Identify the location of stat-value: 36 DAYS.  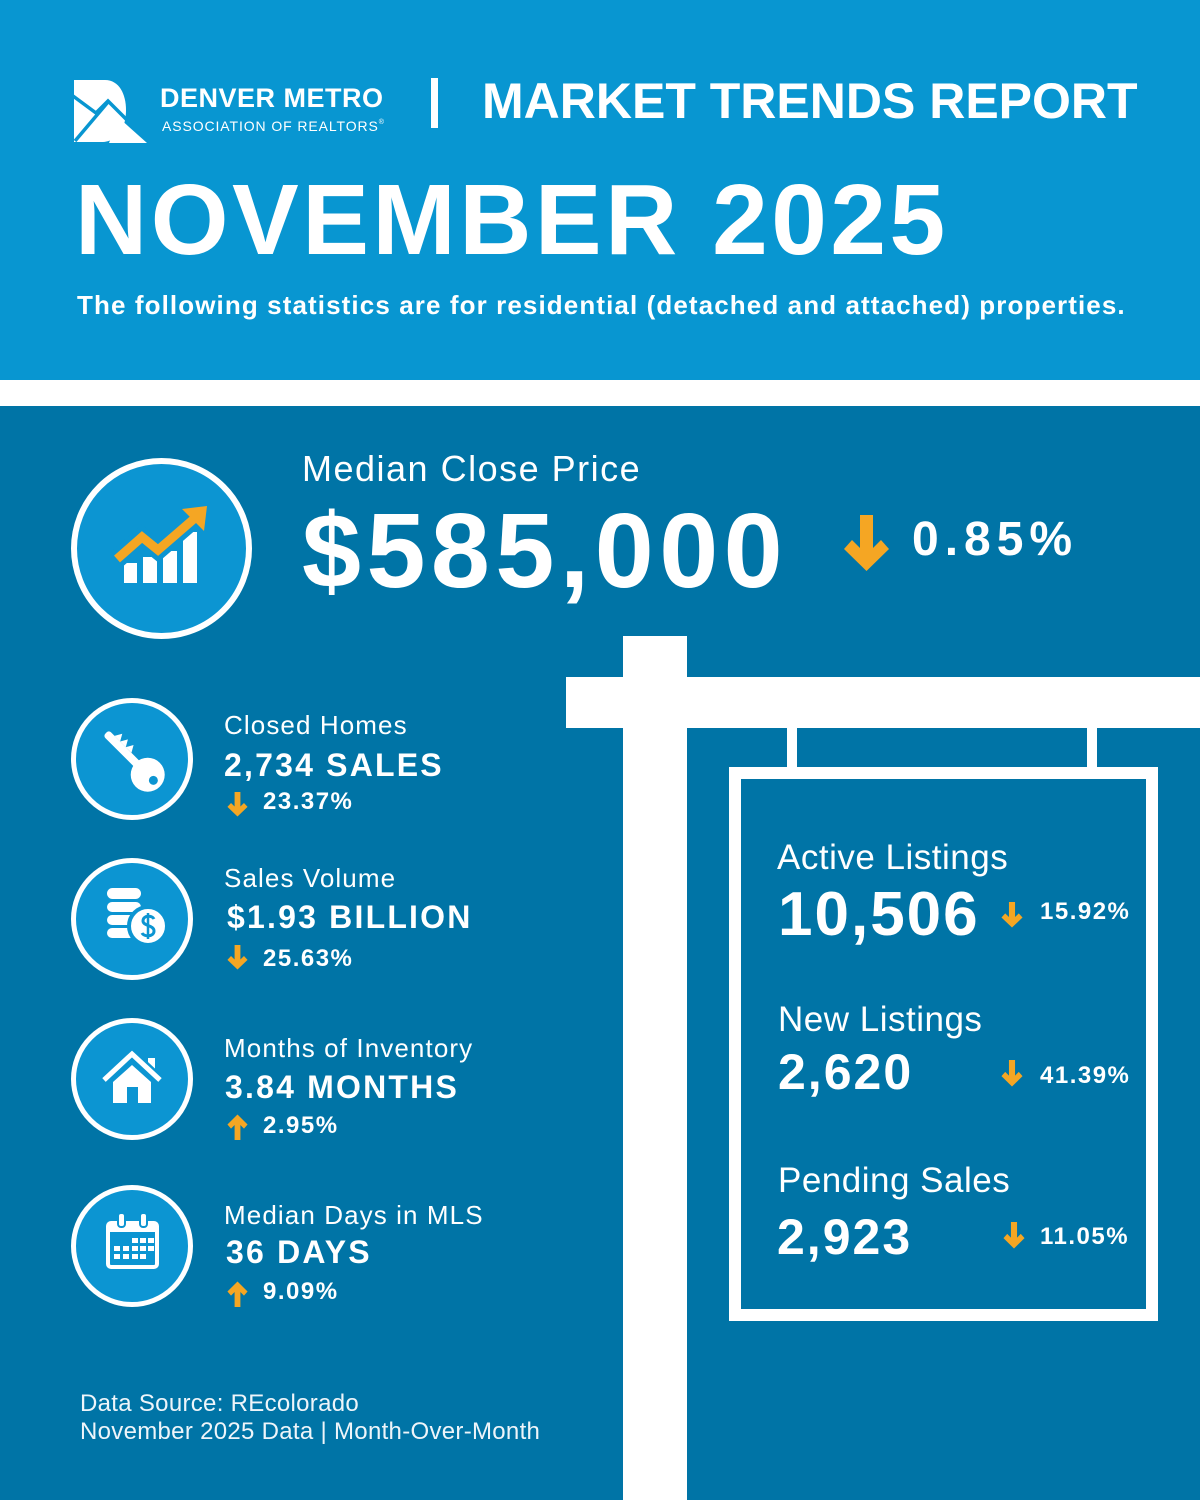
(299, 1252).